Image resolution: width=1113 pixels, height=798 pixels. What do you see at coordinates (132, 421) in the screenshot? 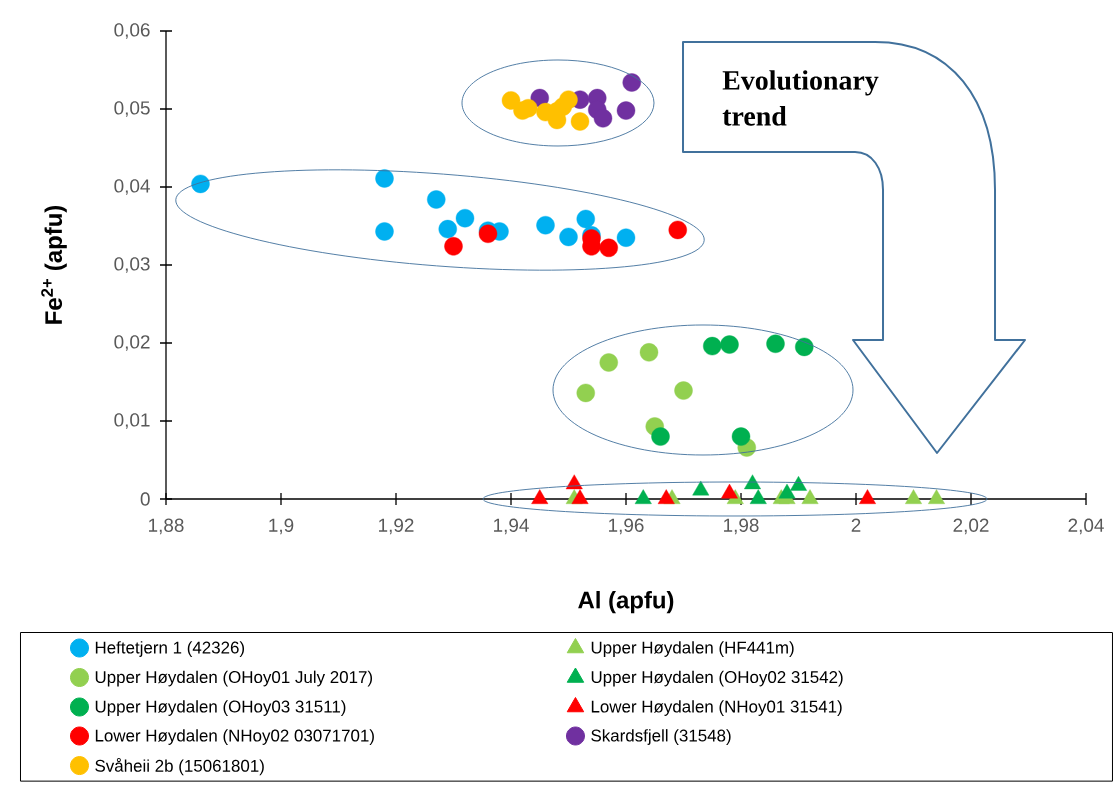
I see `y-tick-label: 0,01` at bounding box center [132, 421].